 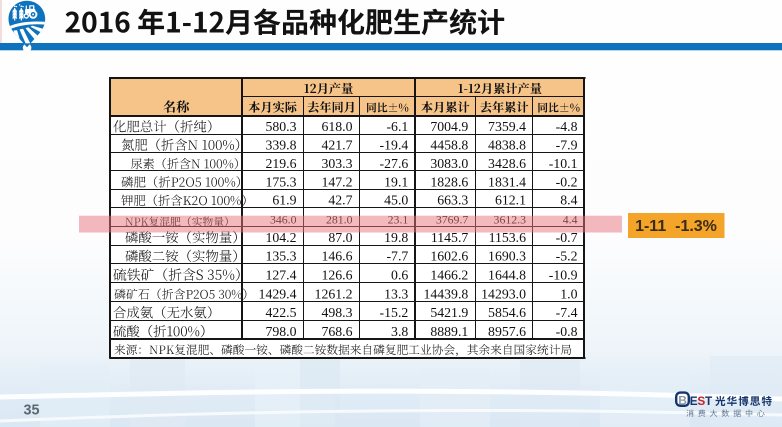 What do you see at coordinates (445, 293) in the screenshot?
I see `svg-text: 14439.8` at bounding box center [445, 293].